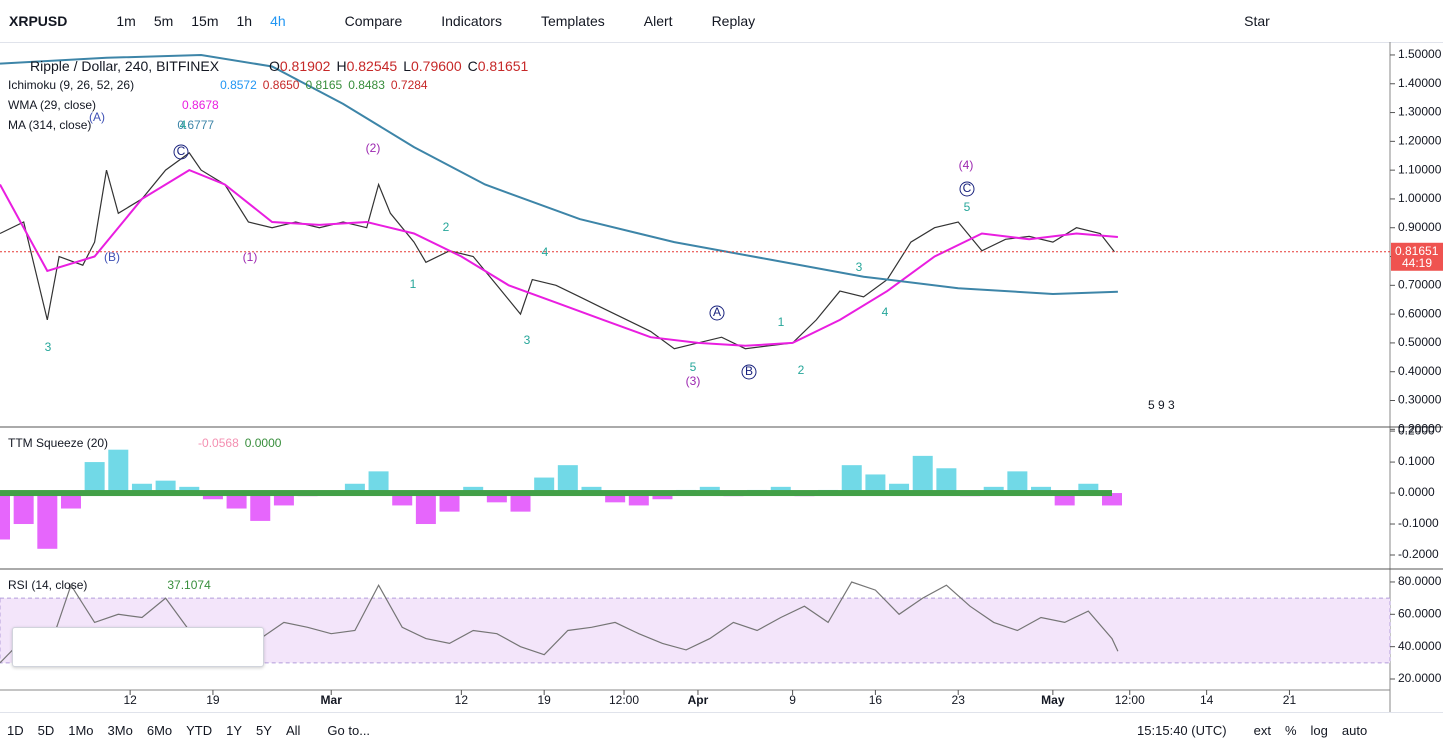 This screenshot has height=747, width=1443. I want to click on x-tick-label: 12:00, so click(624, 700).